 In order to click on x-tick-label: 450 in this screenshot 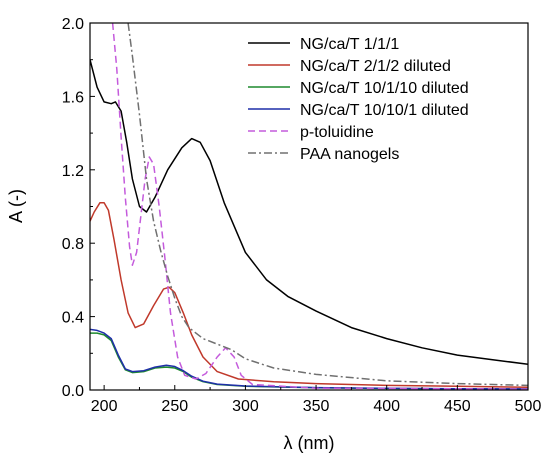, I will do `click(457, 406)`.